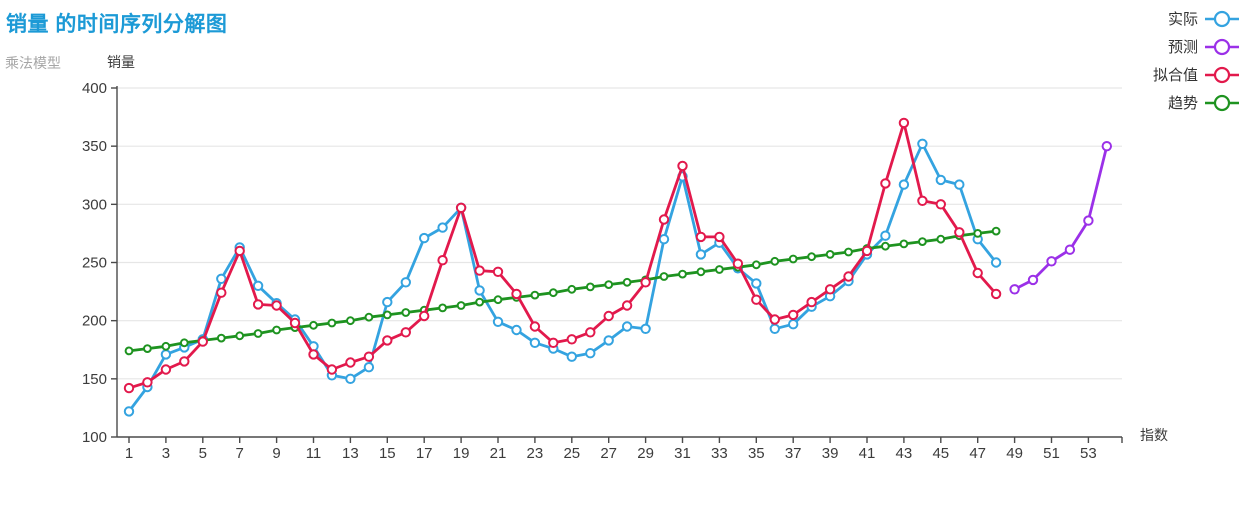  What do you see at coordinates (33, 63) in the screenshot?
I see `model-type-label: 乘法模型` at bounding box center [33, 63].